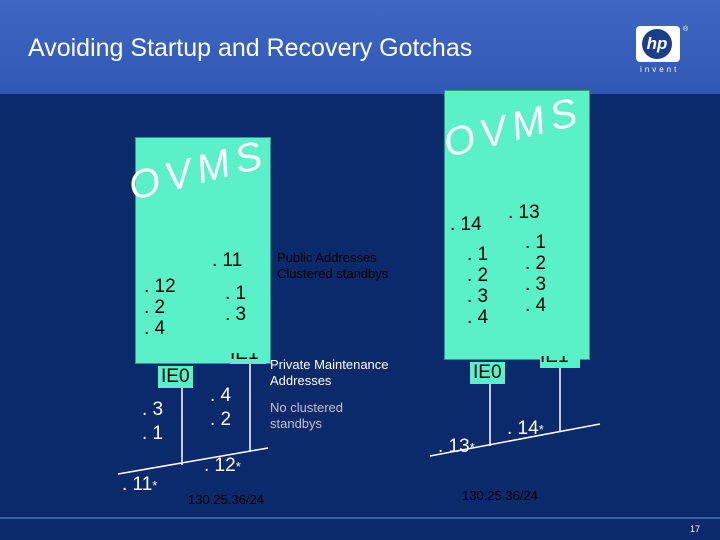 This screenshot has width=720, height=540. Describe the element at coordinates (560, 362) in the screenshot. I see `right-ie1-interface: IE1` at that location.